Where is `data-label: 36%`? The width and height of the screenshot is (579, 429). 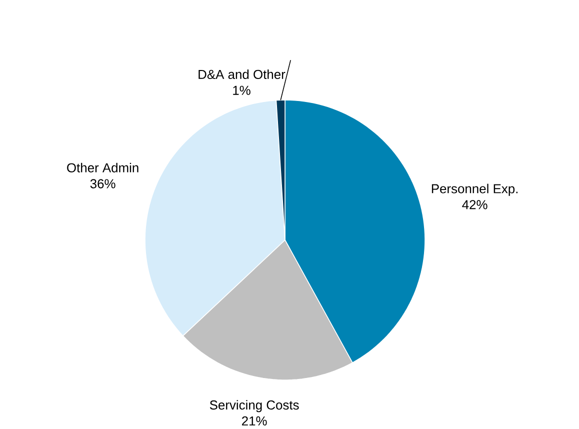
data-label: 36% is located at coordinates (103, 183).